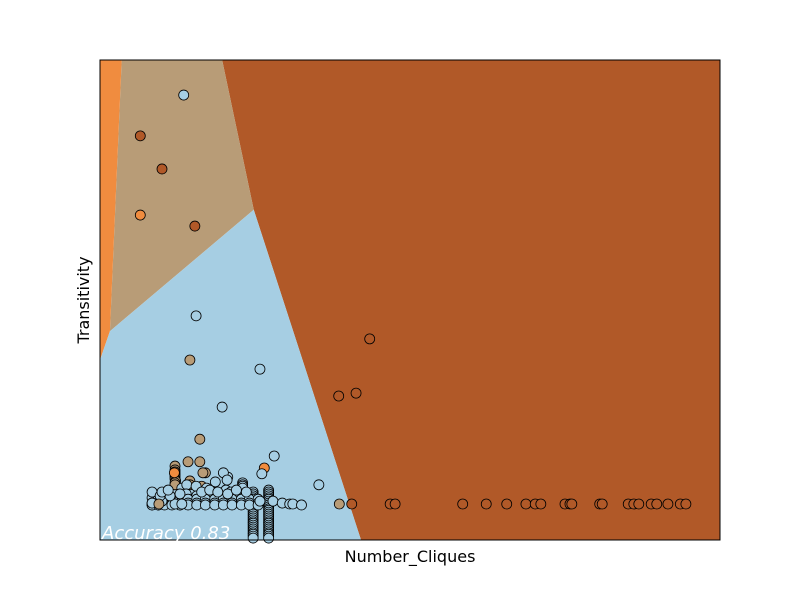 The width and height of the screenshot is (800, 600). I want to click on x-axis-label: Number_Cliques, so click(410, 557).